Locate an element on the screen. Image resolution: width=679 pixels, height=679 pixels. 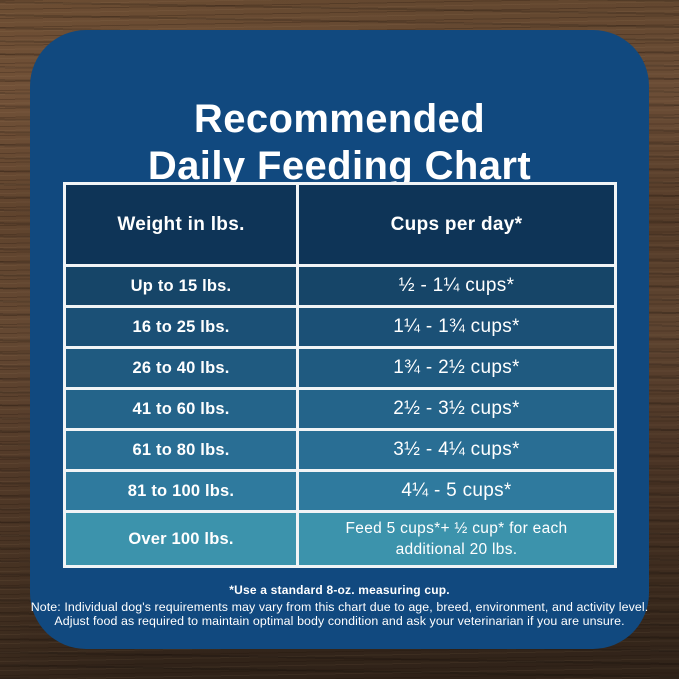
row-weight: 26 to 40 lbs. is located at coordinates (181, 368).